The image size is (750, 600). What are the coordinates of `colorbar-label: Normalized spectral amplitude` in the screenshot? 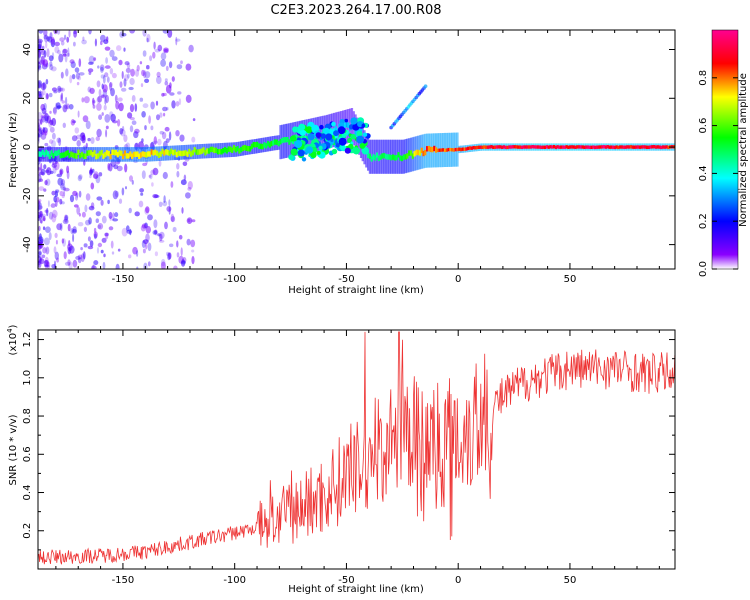 It's located at (743, 150).